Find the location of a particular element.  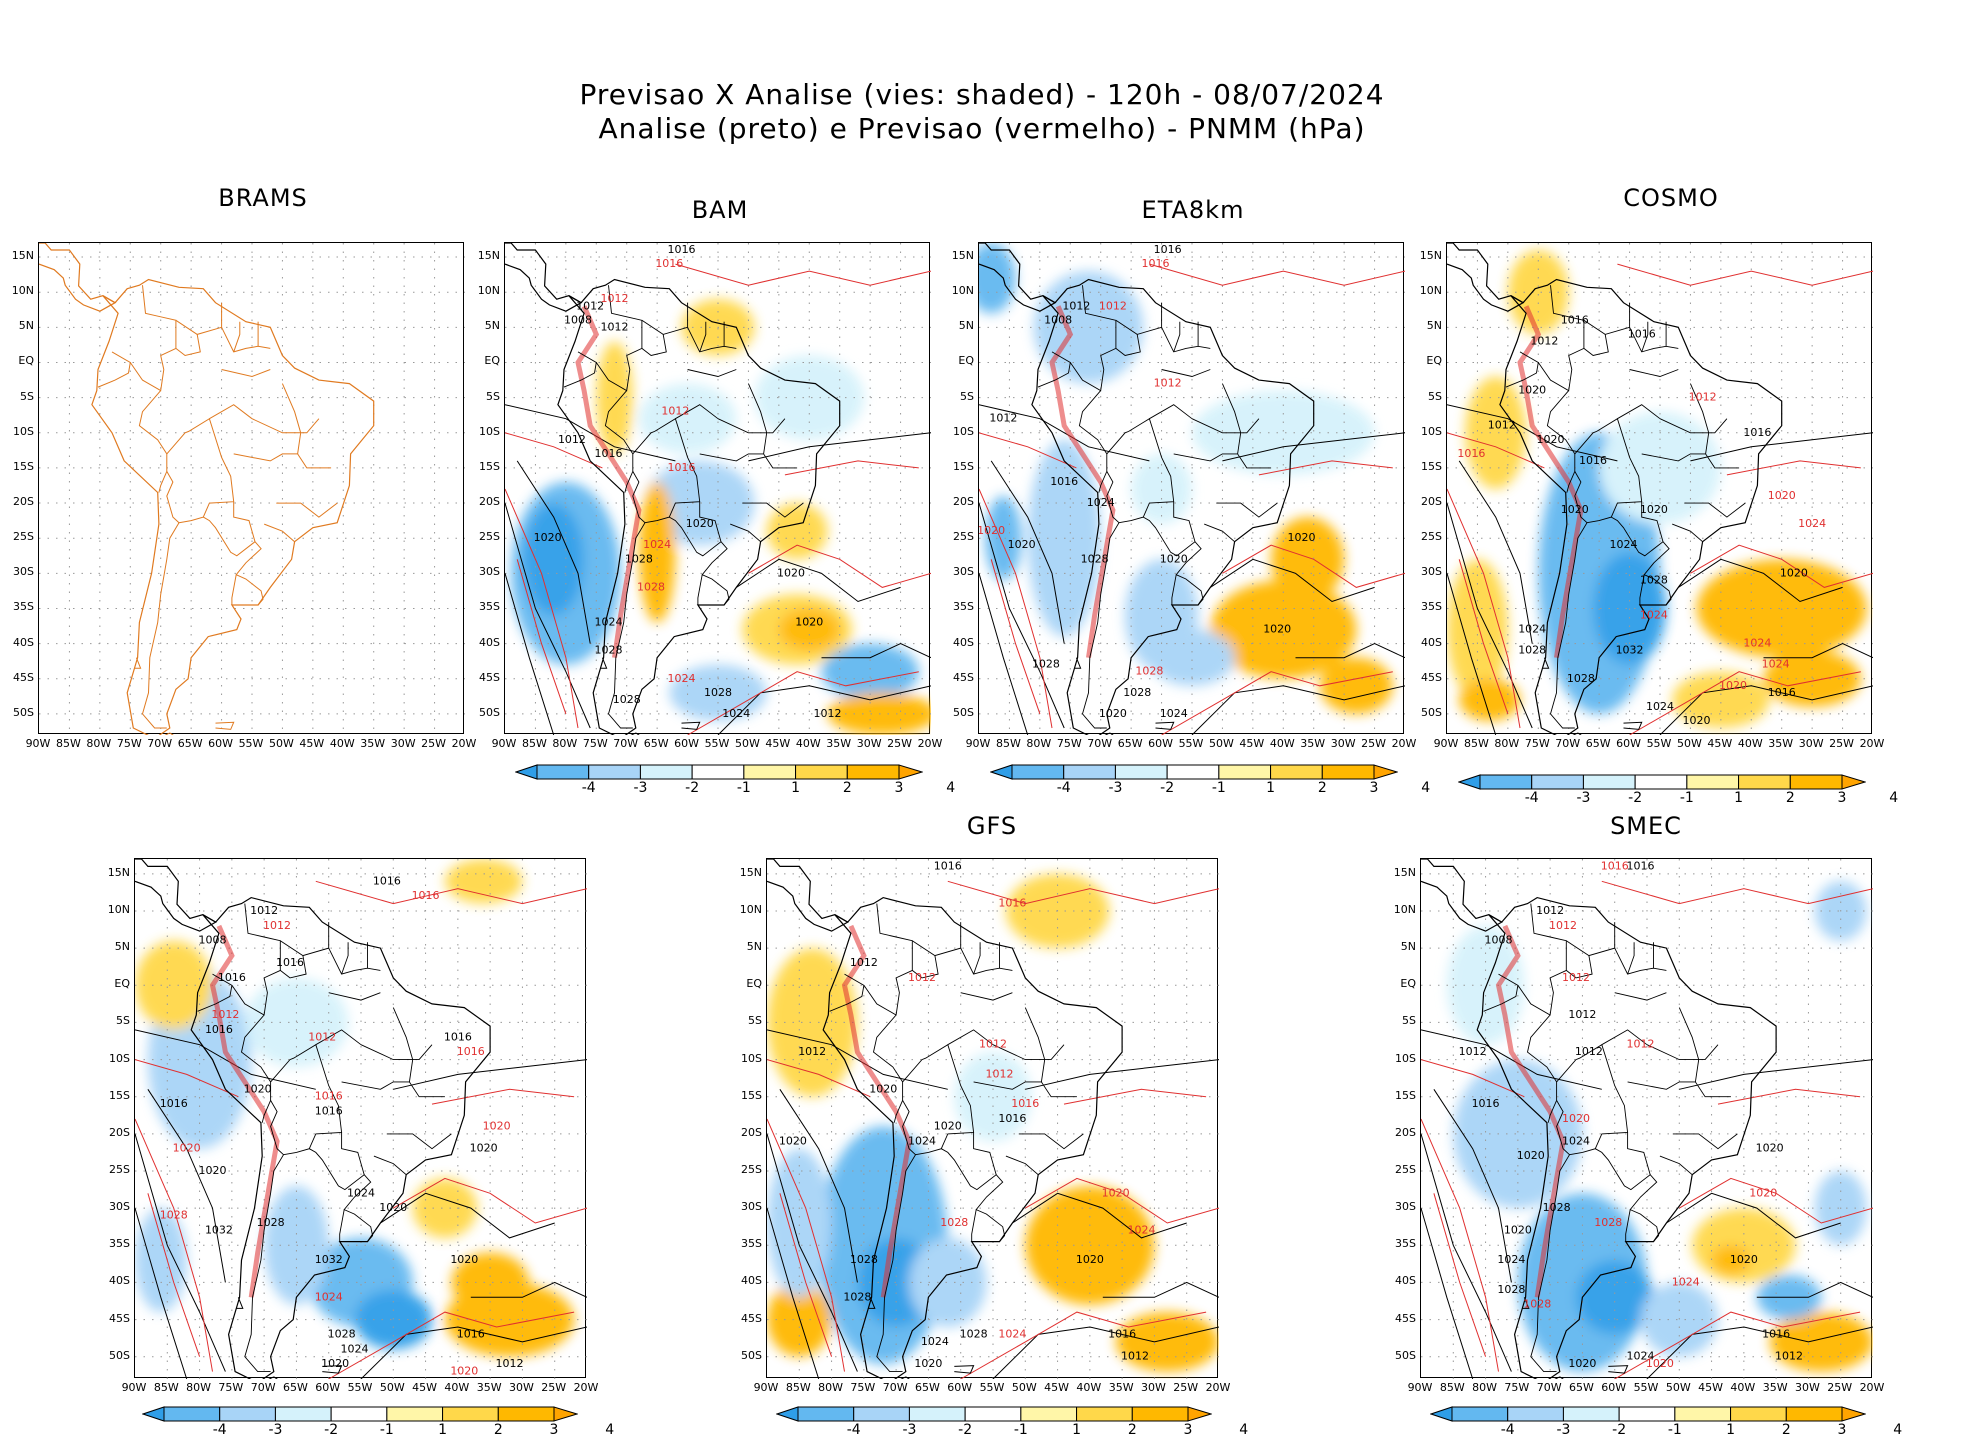

lat-tick-label: 10N is located at coordinates (488, 291).